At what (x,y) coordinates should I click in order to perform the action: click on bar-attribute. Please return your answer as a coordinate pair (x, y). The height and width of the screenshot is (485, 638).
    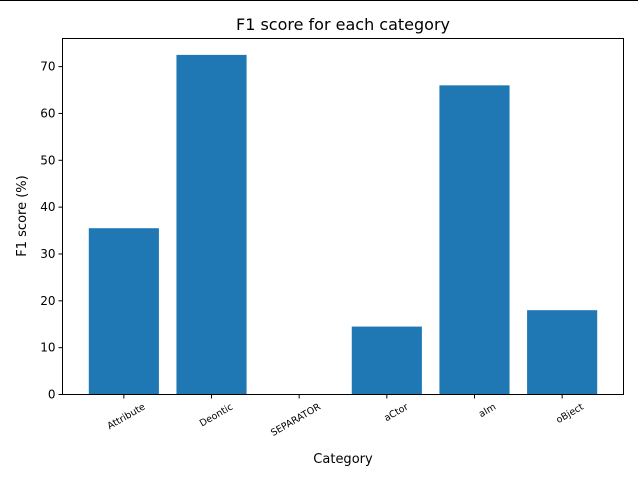
    Looking at the image, I should click on (123, 311).